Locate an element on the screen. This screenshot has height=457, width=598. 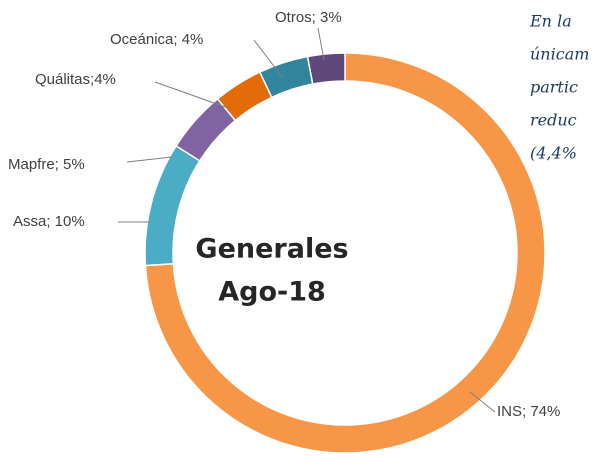
annotation-line: (4,4% is located at coordinates (553, 153).